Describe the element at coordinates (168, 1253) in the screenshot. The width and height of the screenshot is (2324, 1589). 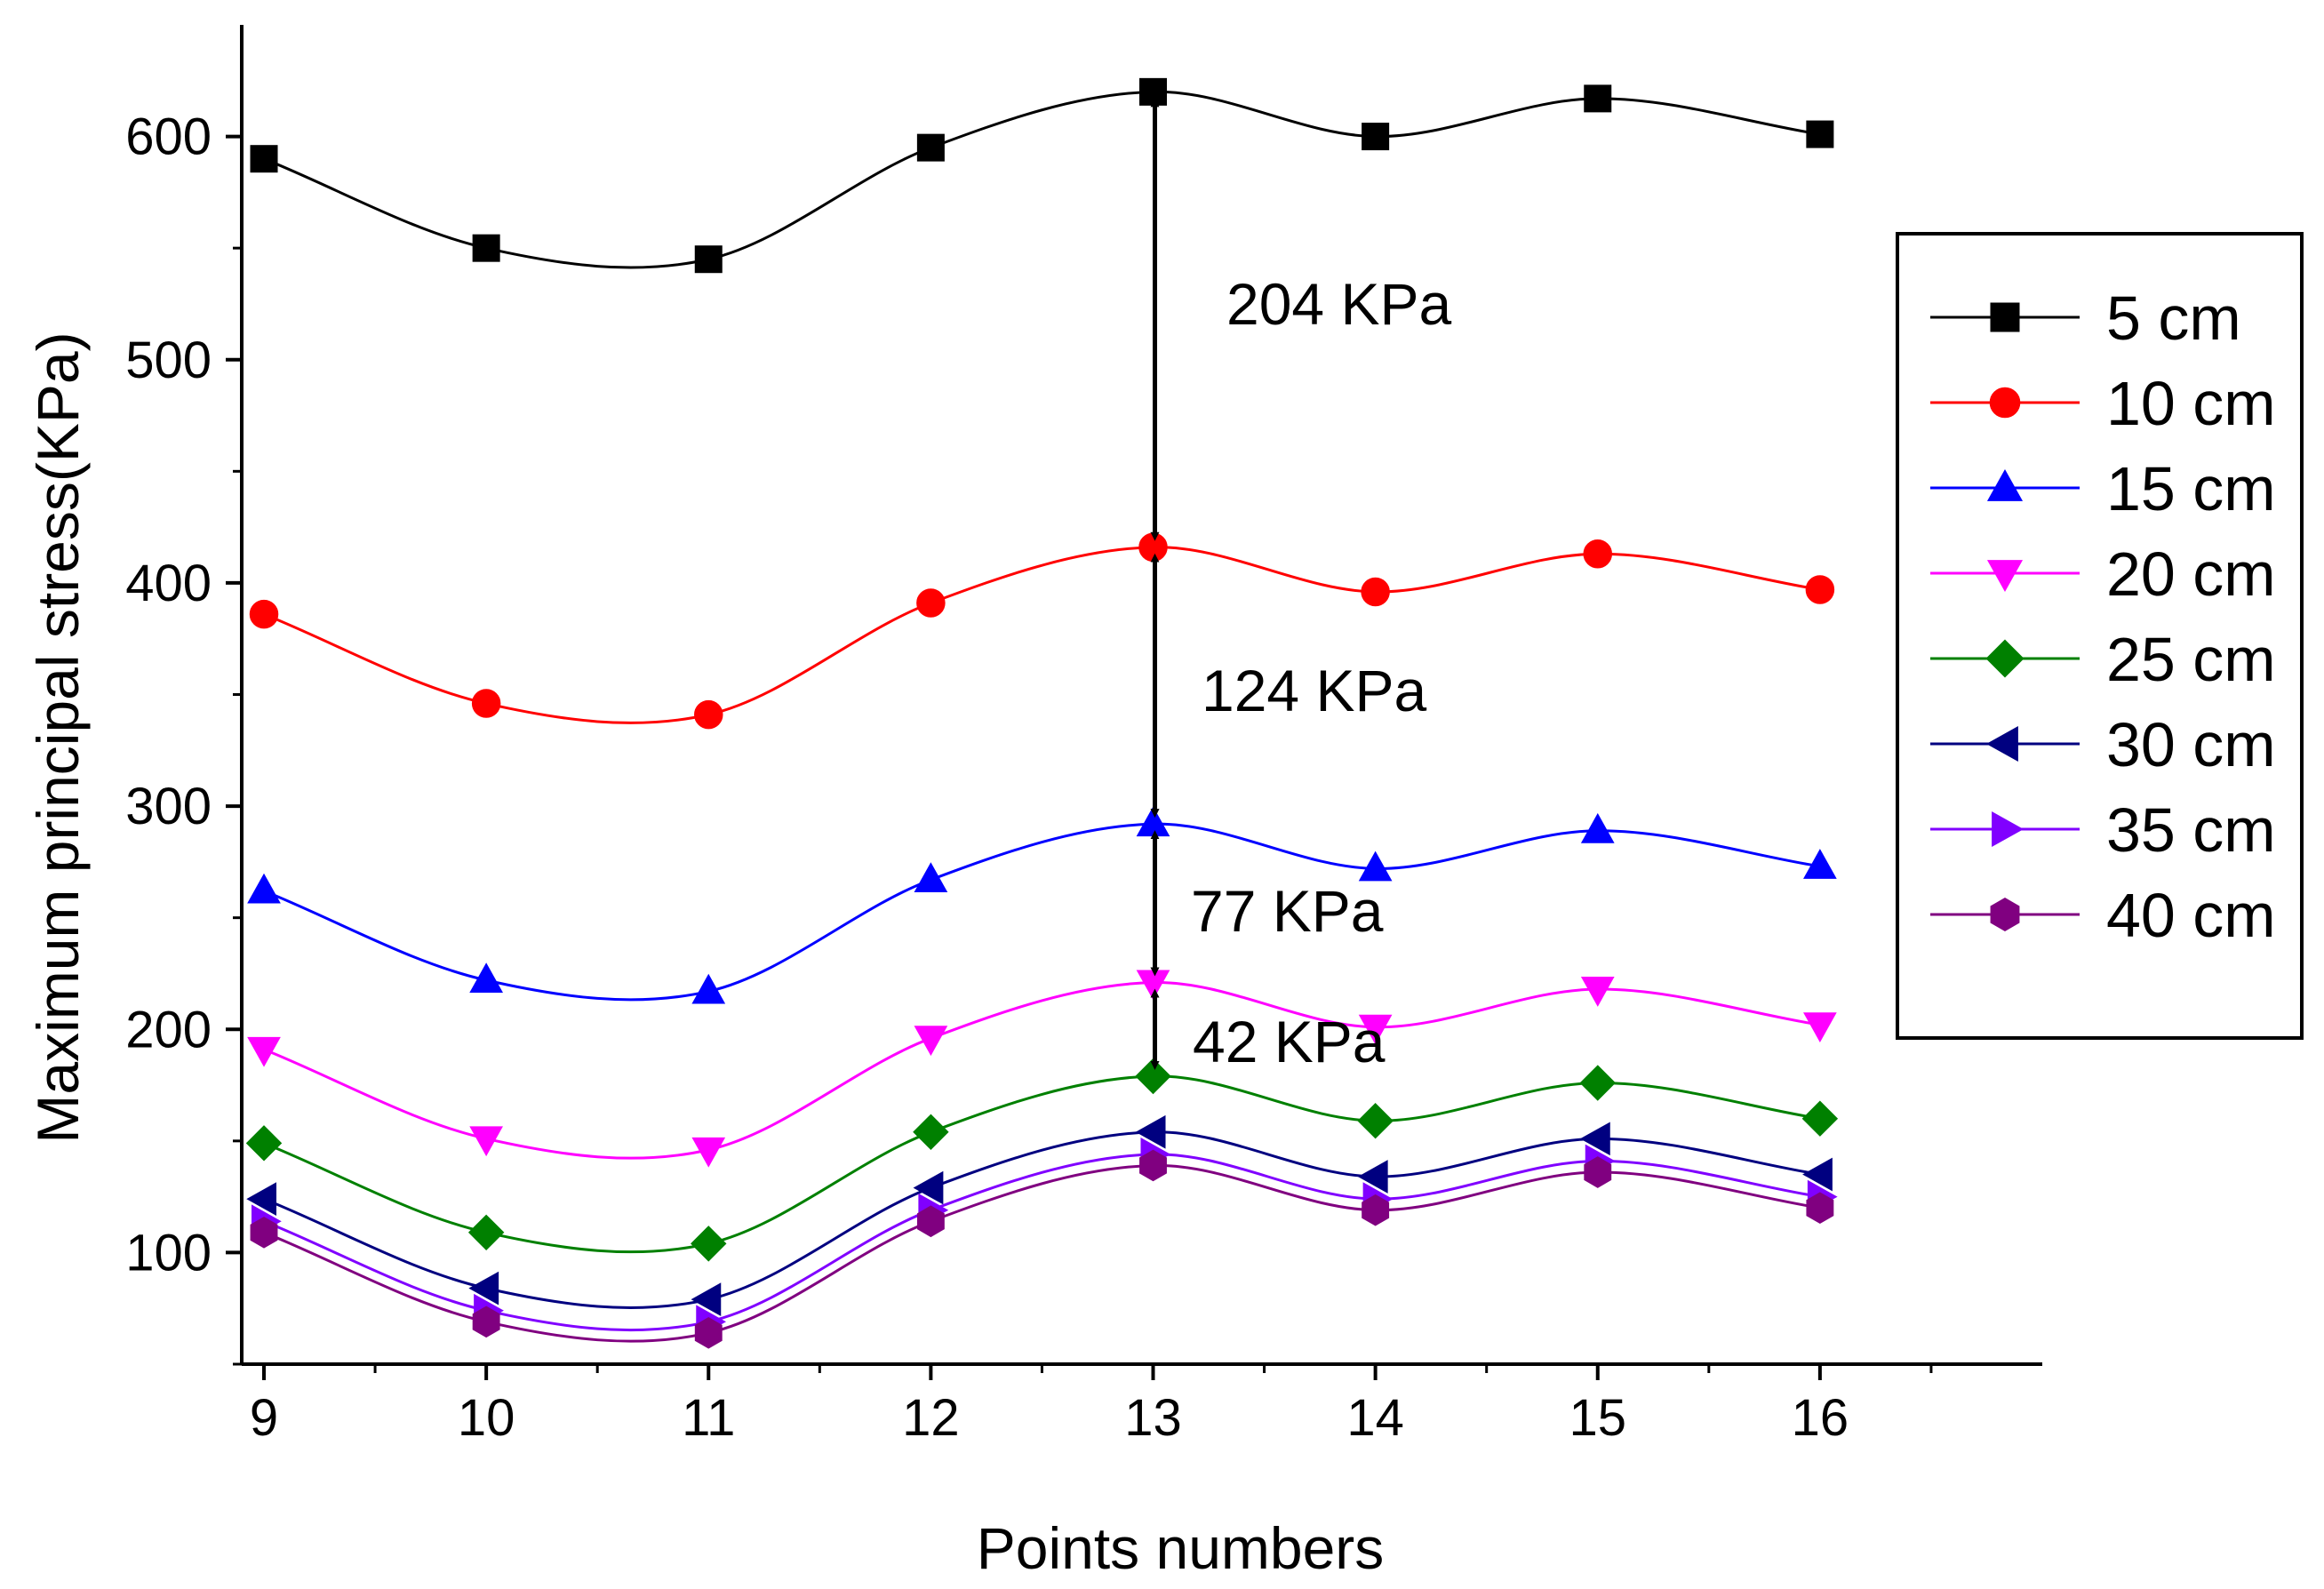
I see `y-tick-label: 100` at that location.